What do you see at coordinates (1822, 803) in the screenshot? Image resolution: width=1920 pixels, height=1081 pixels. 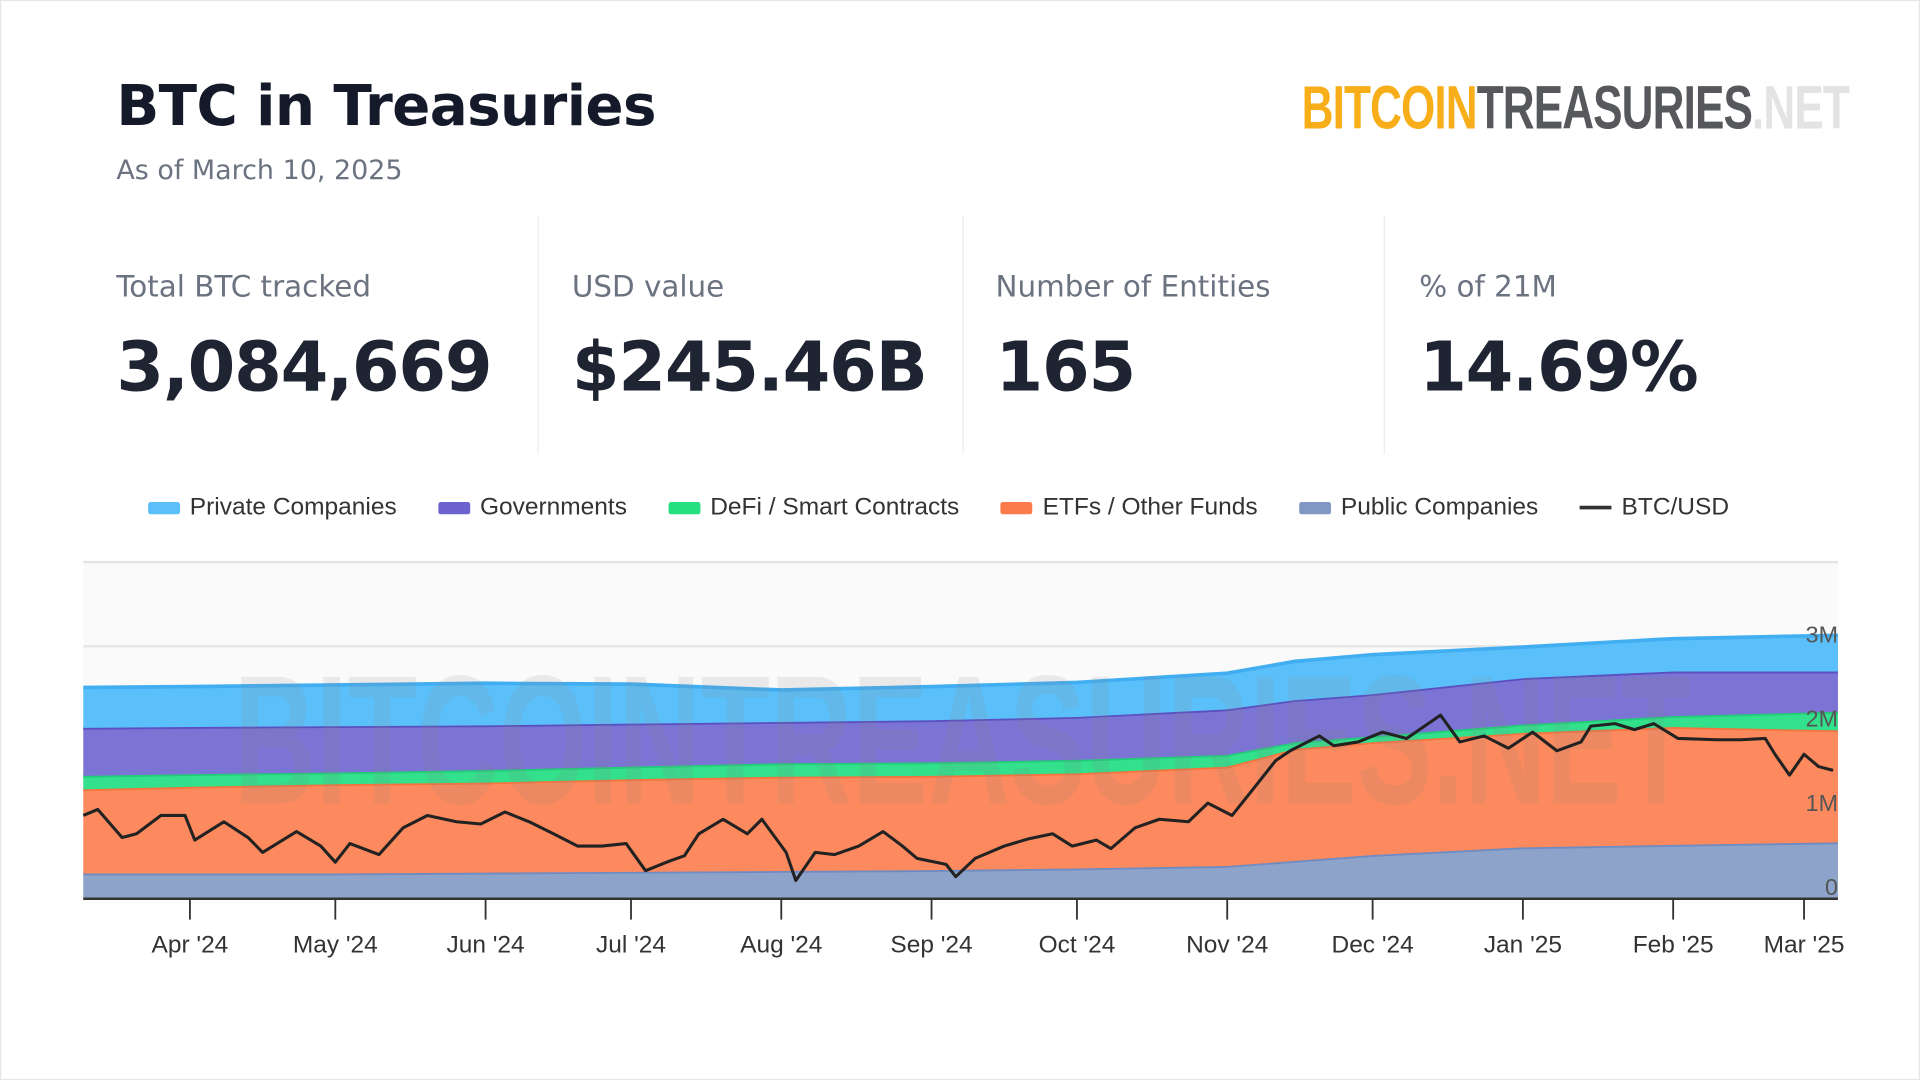 I see `y-tick-label: 1M` at bounding box center [1822, 803].